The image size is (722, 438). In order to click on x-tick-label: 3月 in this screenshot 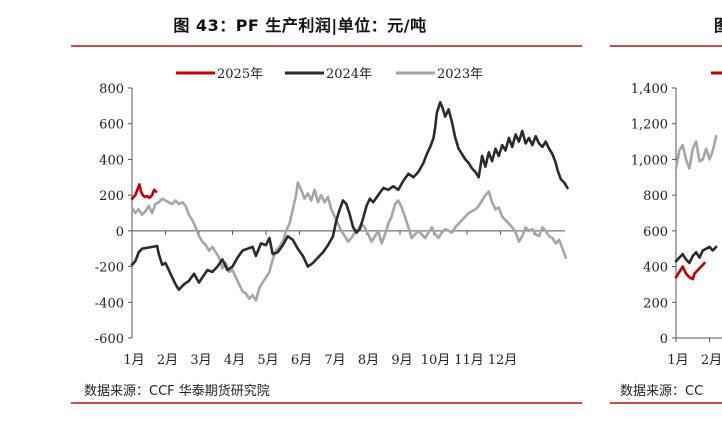, I will do `click(200, 360)`.